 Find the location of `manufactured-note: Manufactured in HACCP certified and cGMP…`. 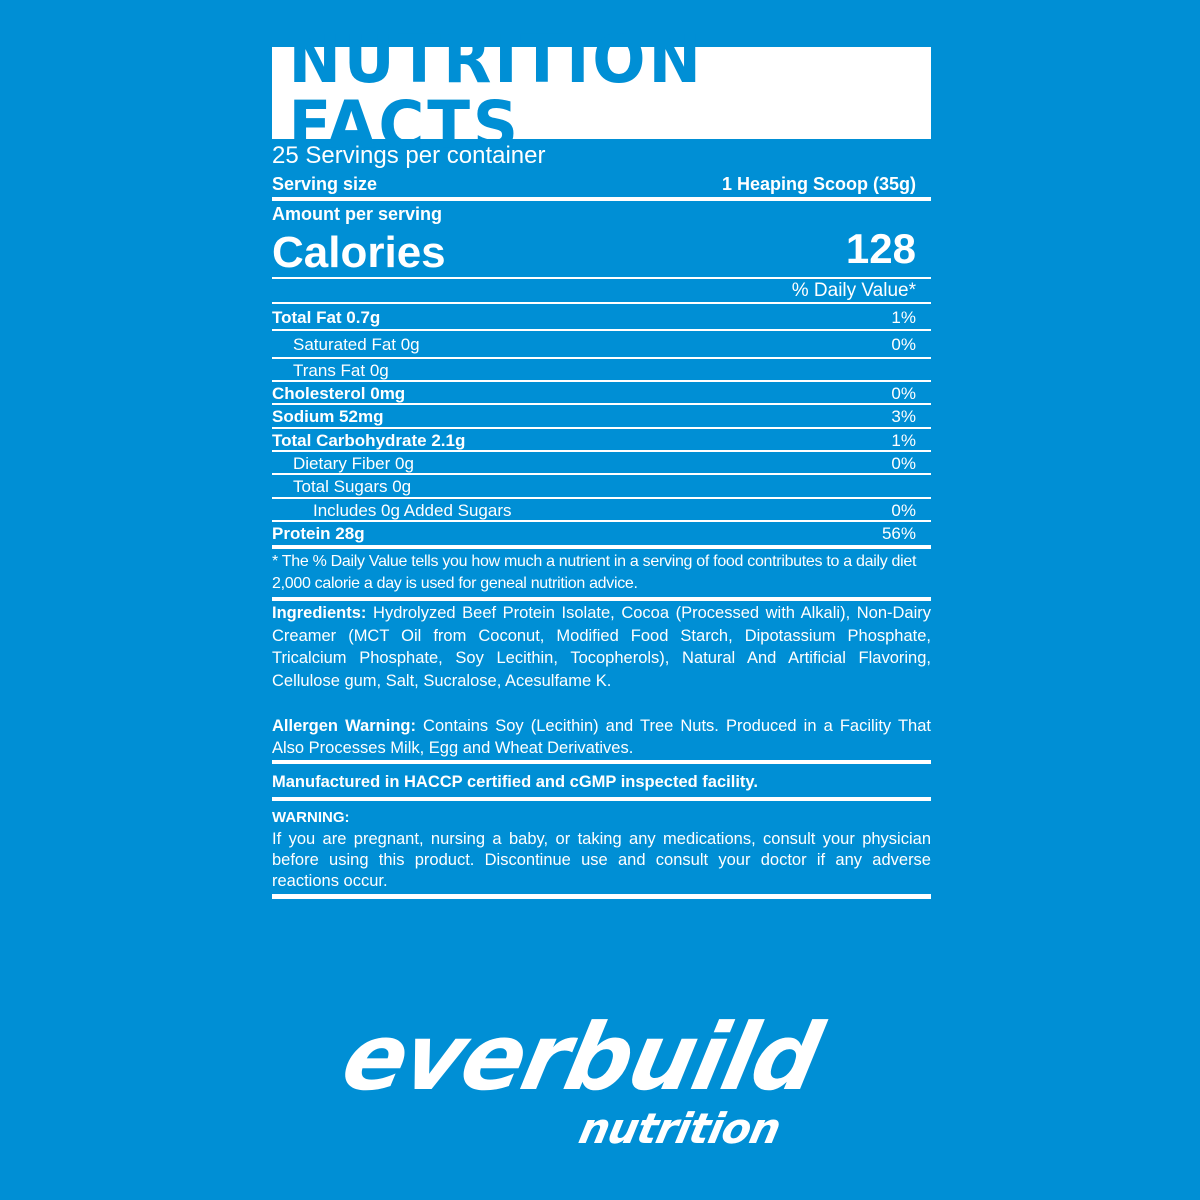

manufactured-note: Manufactured in HACCP certified and cGMP… is located at coordinates (515, 782).